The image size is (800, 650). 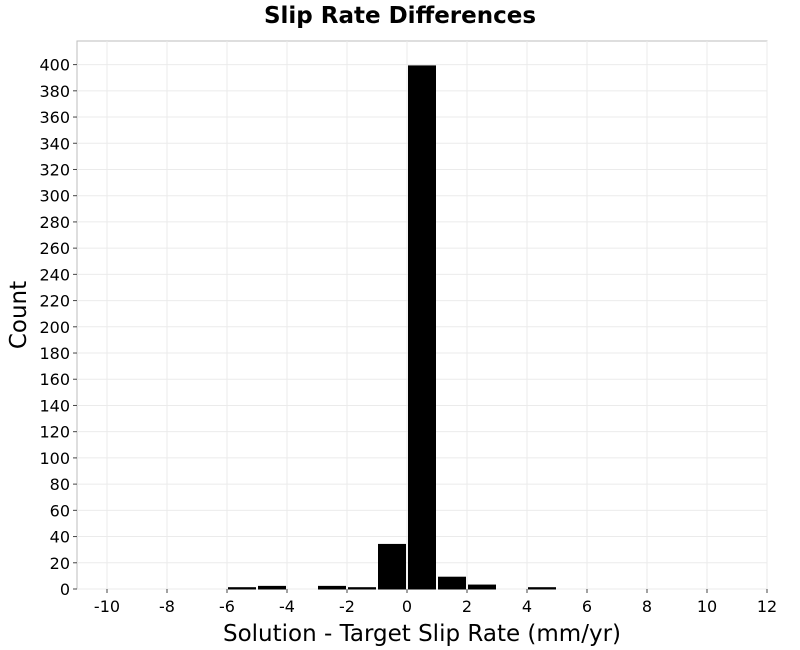 What do you see at coordinates (60, 563) in the screenshot?
I see `y-tick-label: 20` at bounding box center [60, 563].